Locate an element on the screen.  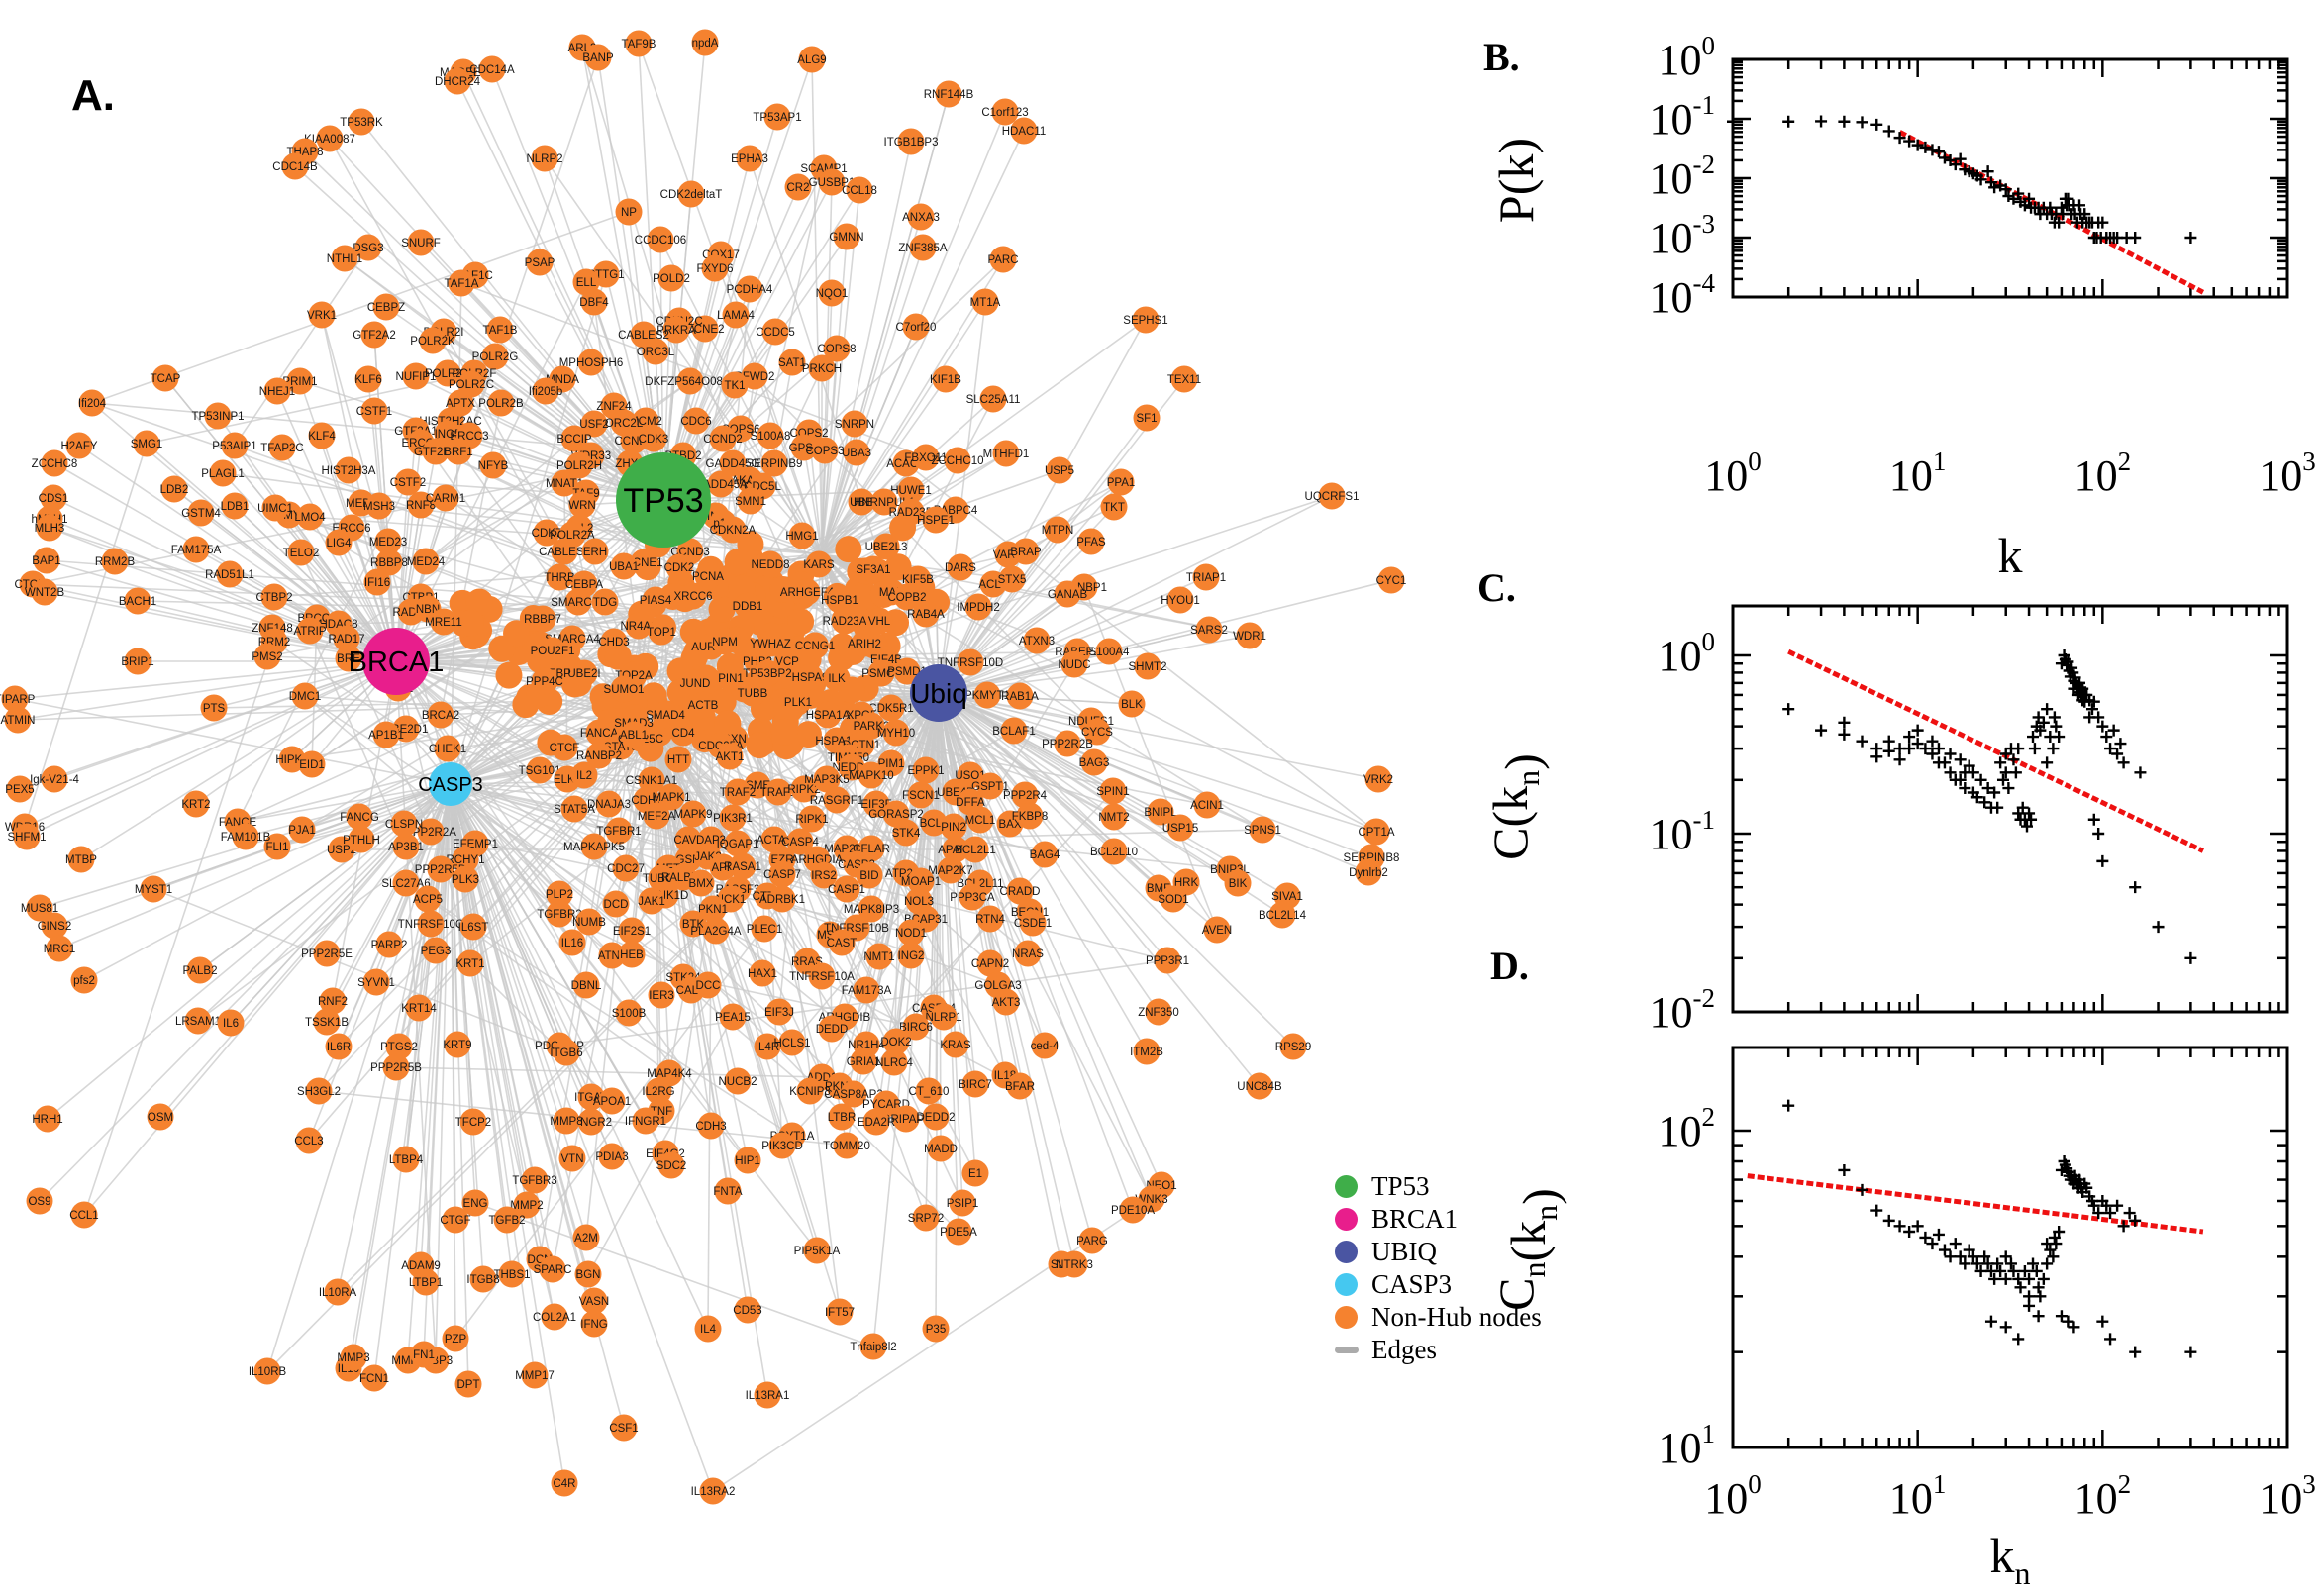
panel-d-xtick-label: 100 is located at coordinates (1733, 1496).